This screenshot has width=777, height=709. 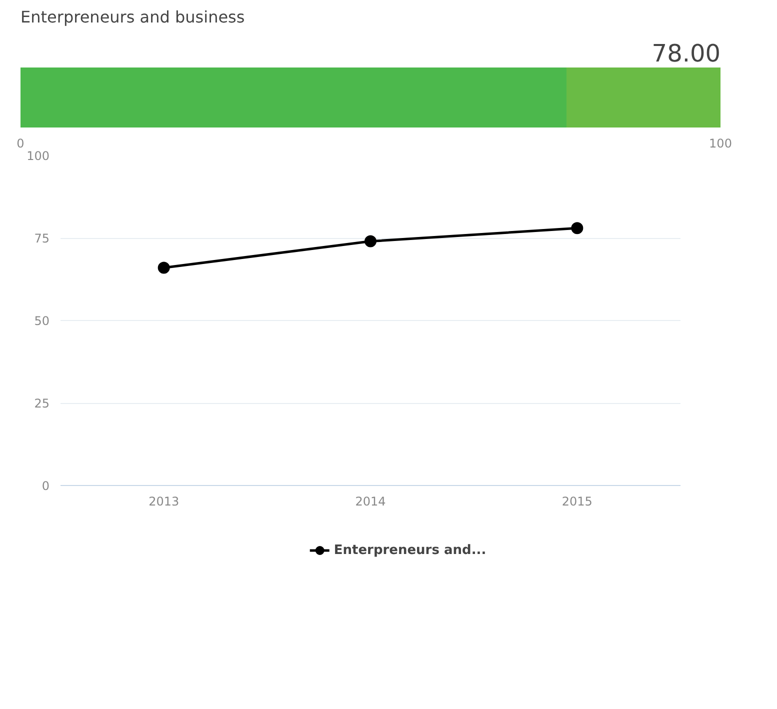 What do you see at coordinates (686, 54) in the screenshot?
I see `annotation: 78.00` at bounding box center [686, 54].